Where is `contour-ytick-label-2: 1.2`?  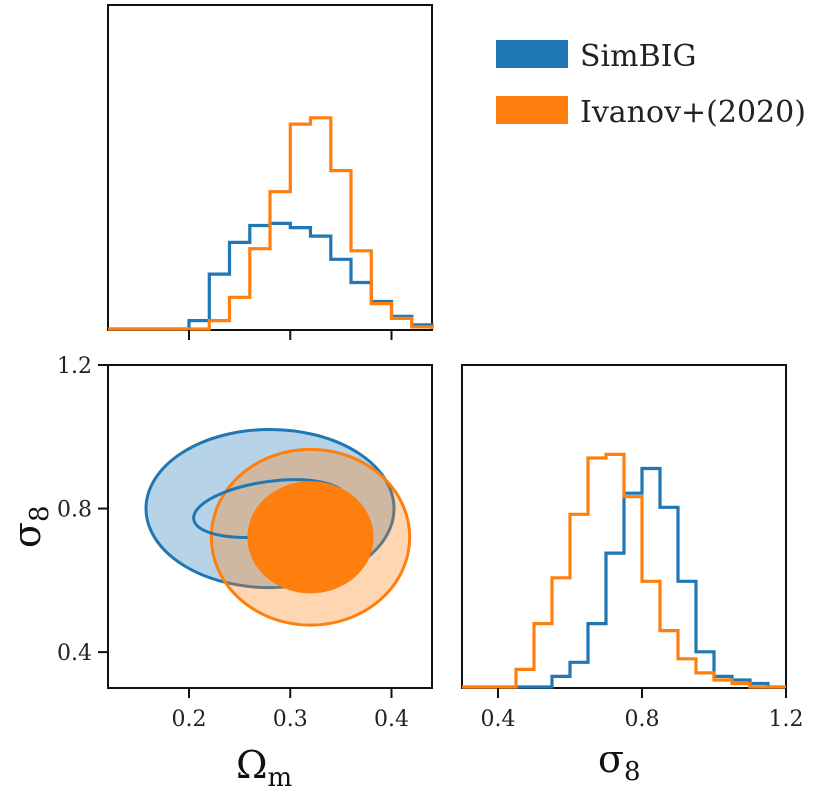 contour-ytick-label-2: 1.2 is located at coordinates (74, 366).